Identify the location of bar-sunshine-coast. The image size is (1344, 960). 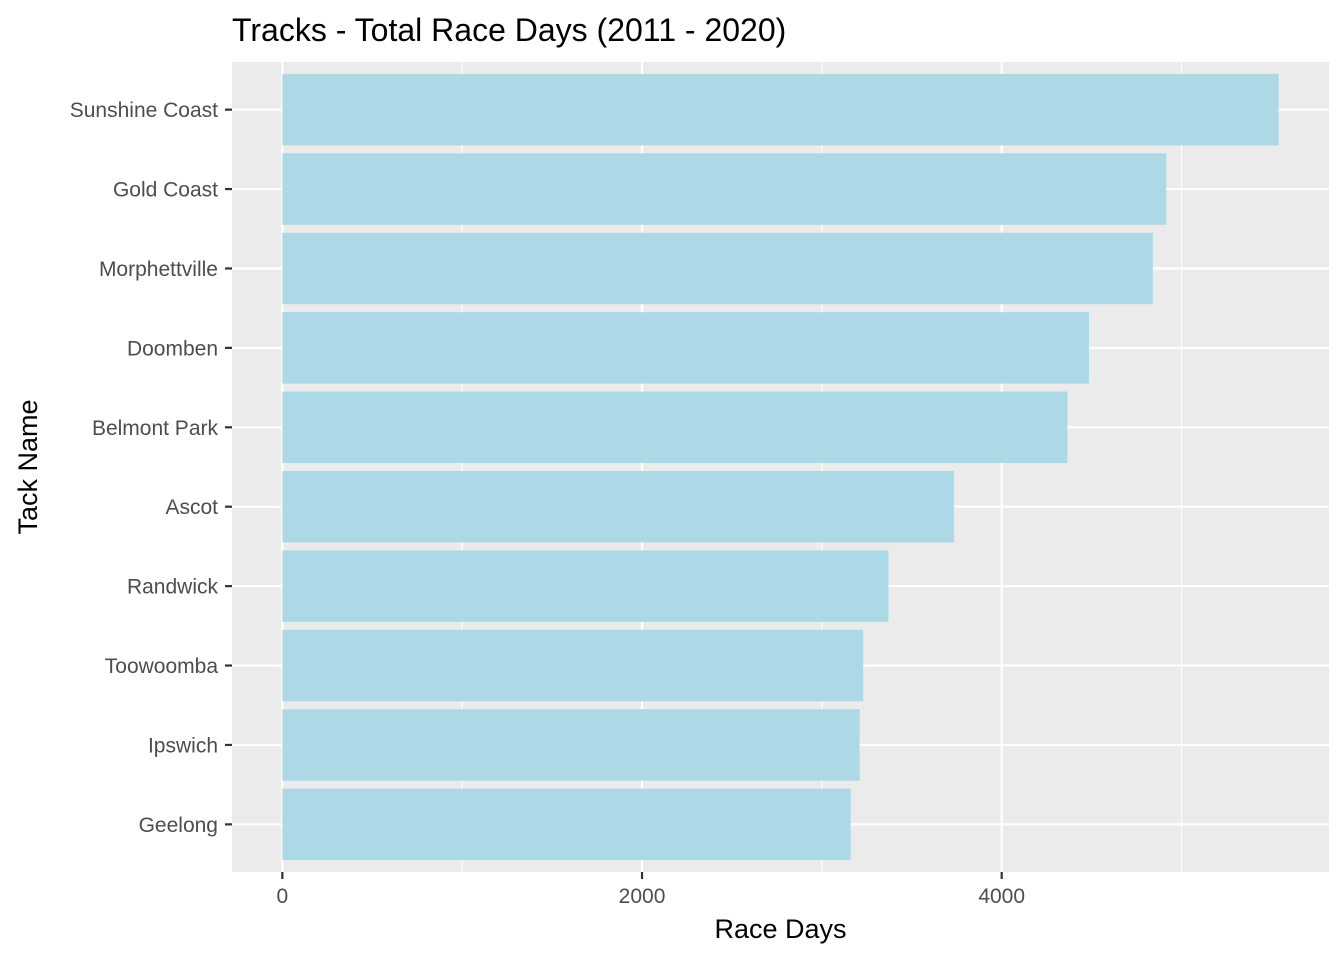
(780, 109).